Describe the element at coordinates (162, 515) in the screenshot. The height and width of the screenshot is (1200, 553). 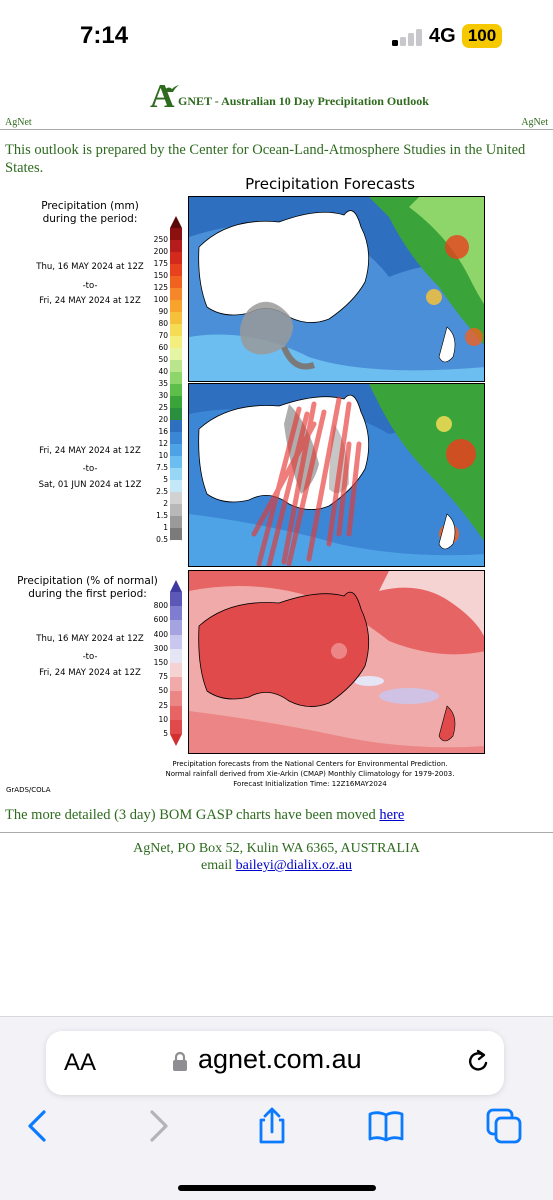
I see `colorbar-label: 1.5` at that location.